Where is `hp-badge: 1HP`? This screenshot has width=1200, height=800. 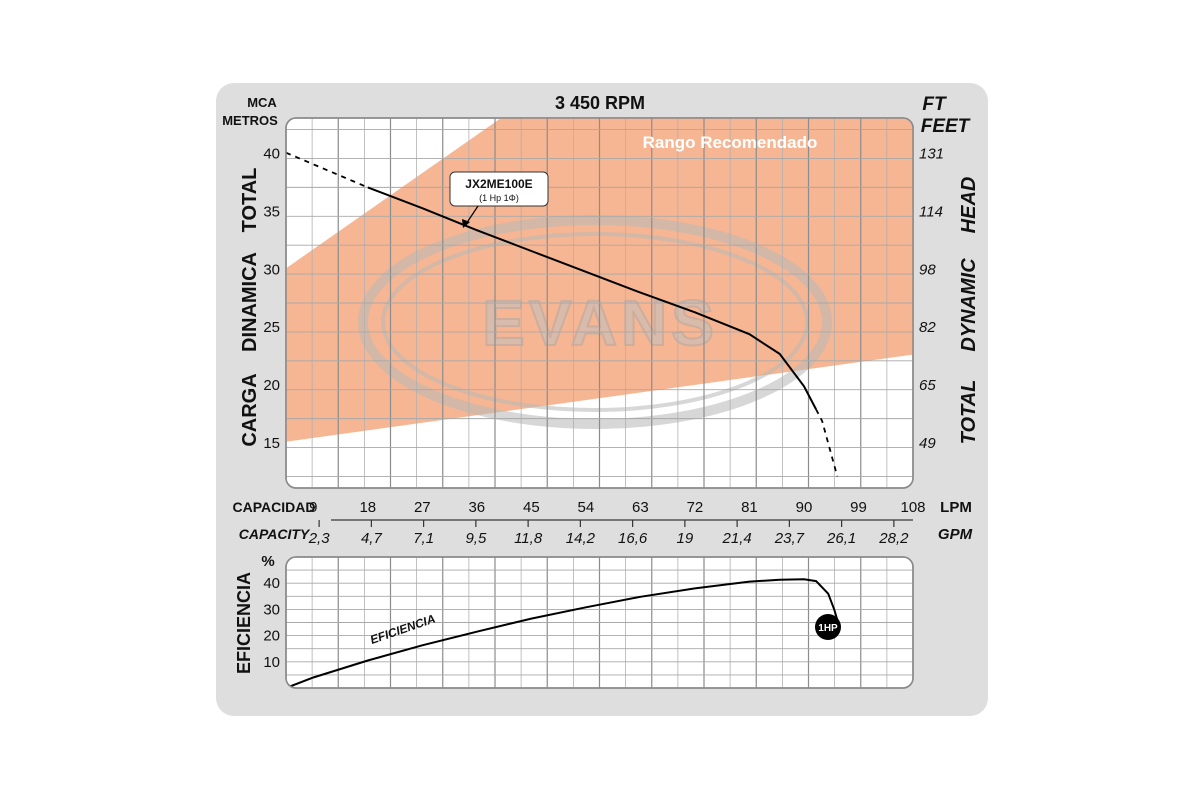 hp-badge: 1HP is located at coordinates (828, 627).